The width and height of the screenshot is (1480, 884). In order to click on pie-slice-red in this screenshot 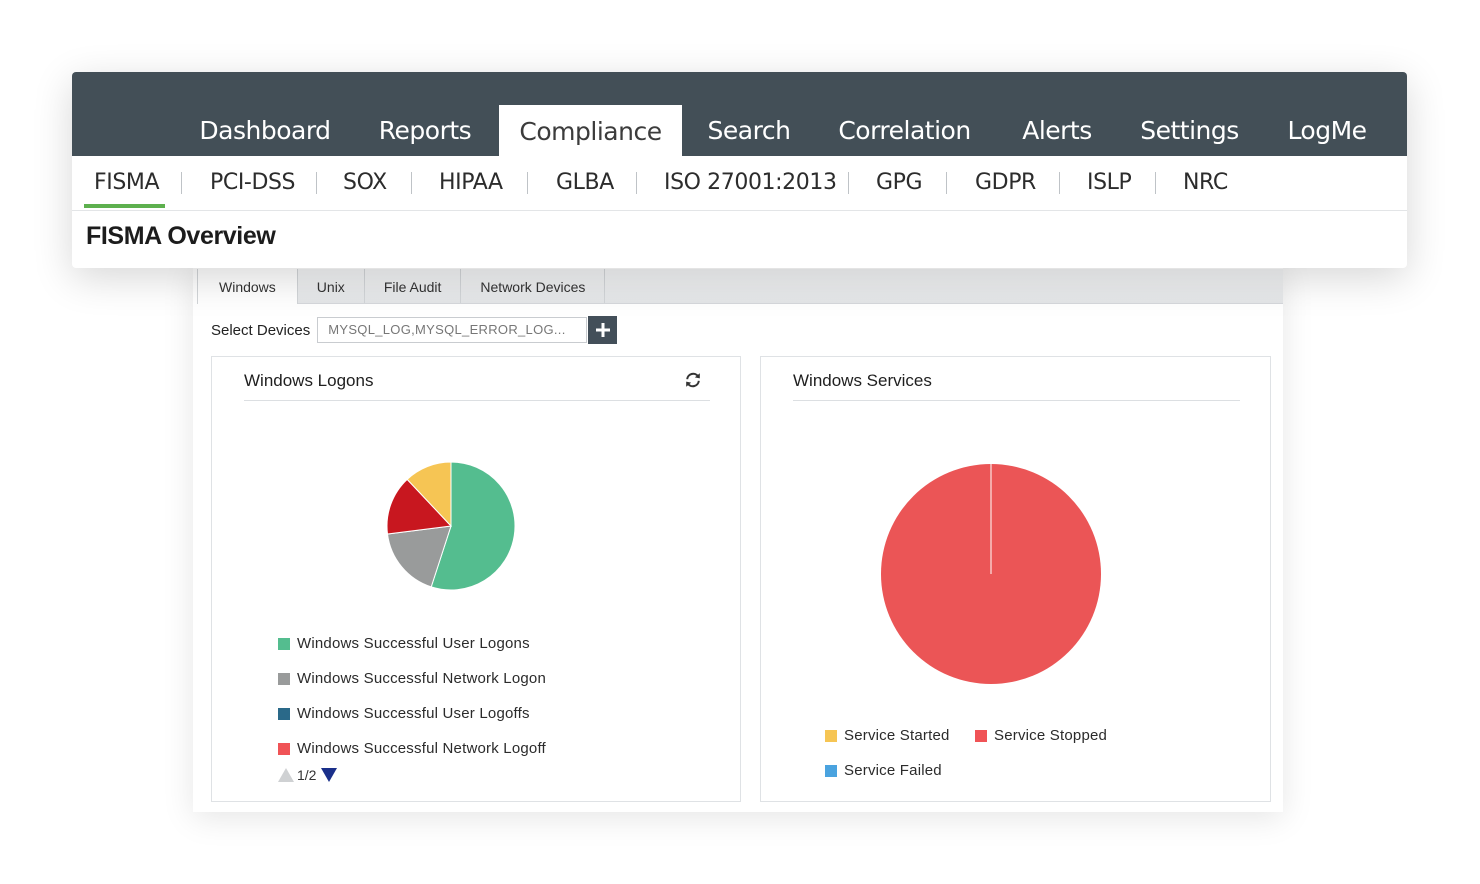, I will do `click(420, 506)`.